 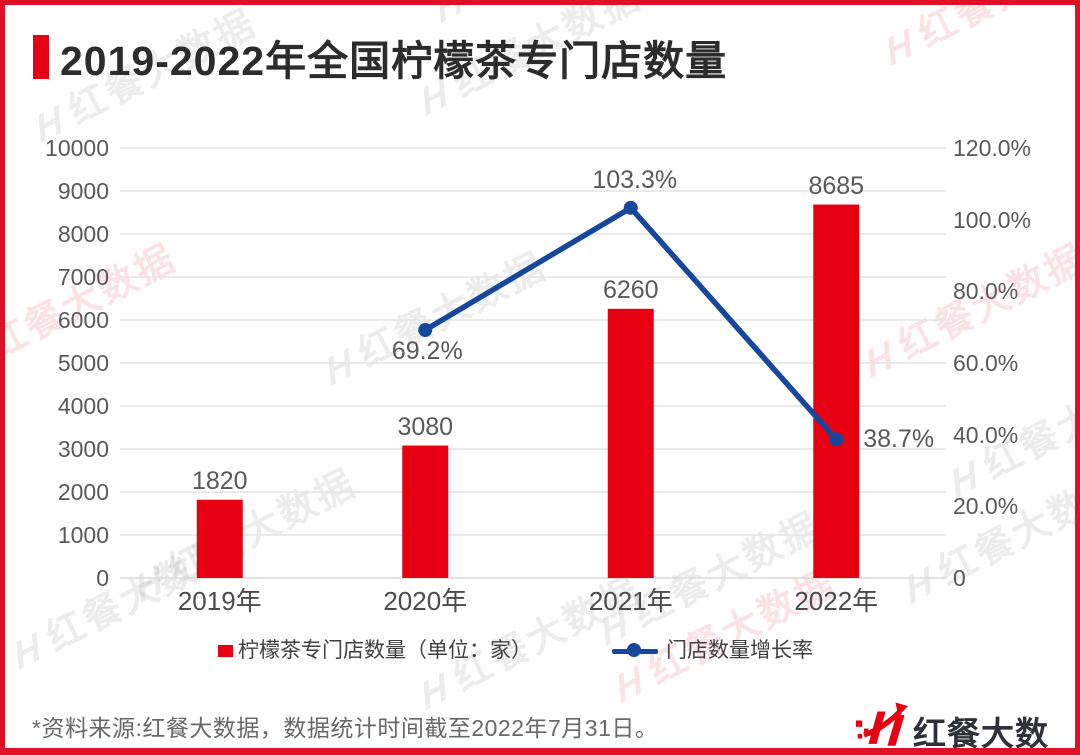 I want to click on right-axis-tick: 60.0%, so click(x=986, y=363).